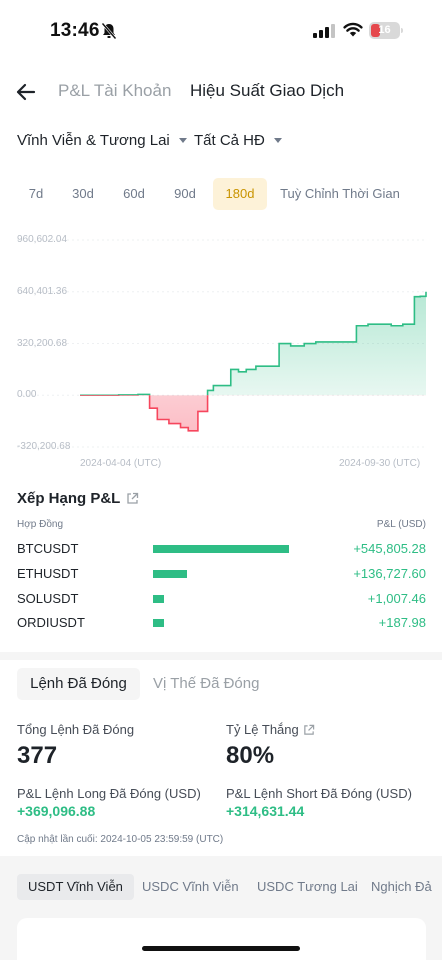  I want to click on short-pnl-label: P&L Lệnh Short Đã Đóng (USD), so click(319, 793).